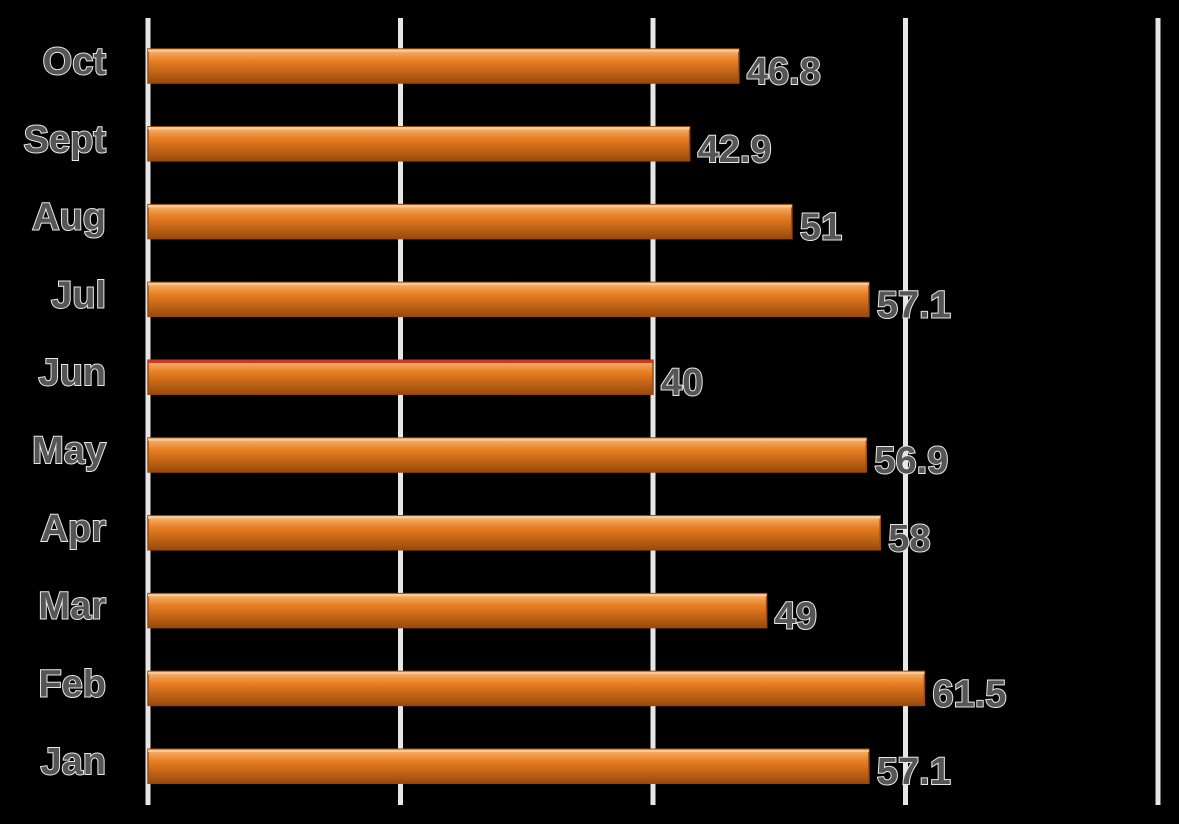 The image size is (1179, 824). Describe the element at coordinates (914, 772) in the screenshot. I see `data-label-jan: 57.1` at that location.